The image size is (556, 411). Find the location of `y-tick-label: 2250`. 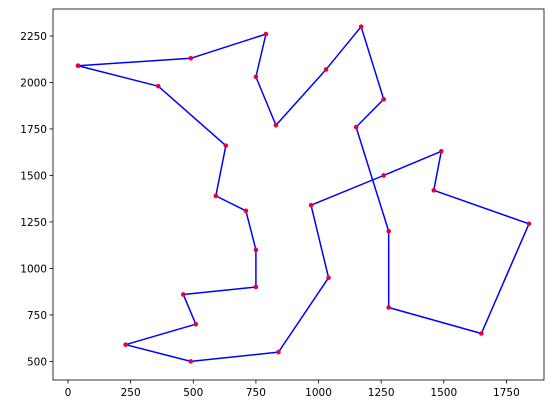

y-tick-label: 2250 is located at coordinates (33, 37).